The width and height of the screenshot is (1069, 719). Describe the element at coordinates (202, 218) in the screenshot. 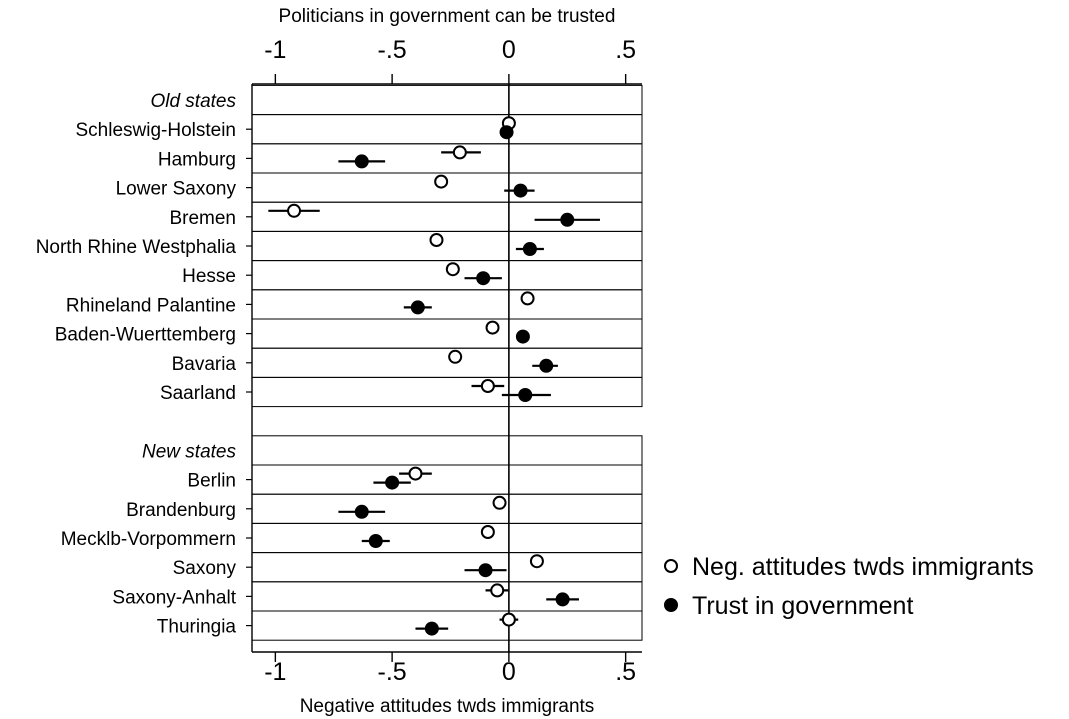

I see `row-label: Bremen` at that location.